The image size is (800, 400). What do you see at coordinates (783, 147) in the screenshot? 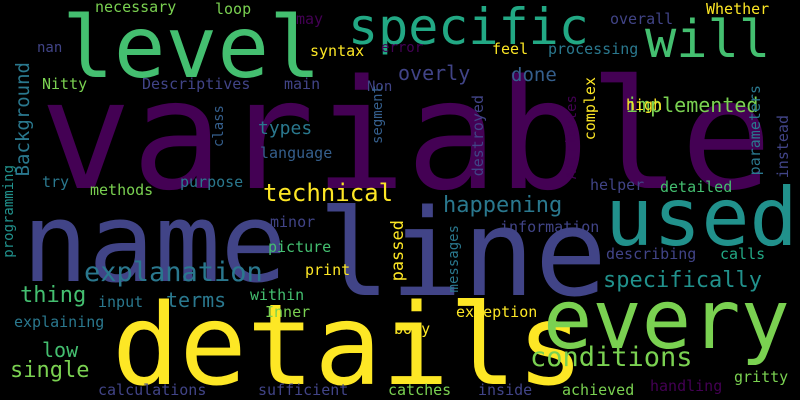
I see `word-instead: instead` at bounding box center [783, 147].